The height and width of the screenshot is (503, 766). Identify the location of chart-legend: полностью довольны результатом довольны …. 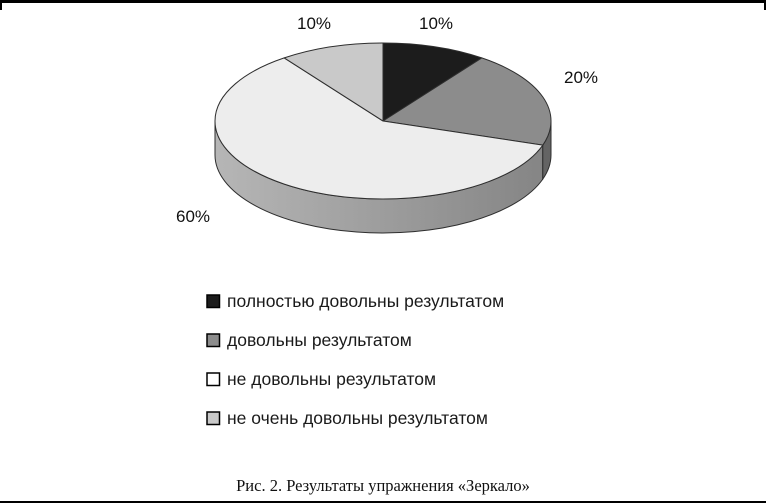
(355, 367).